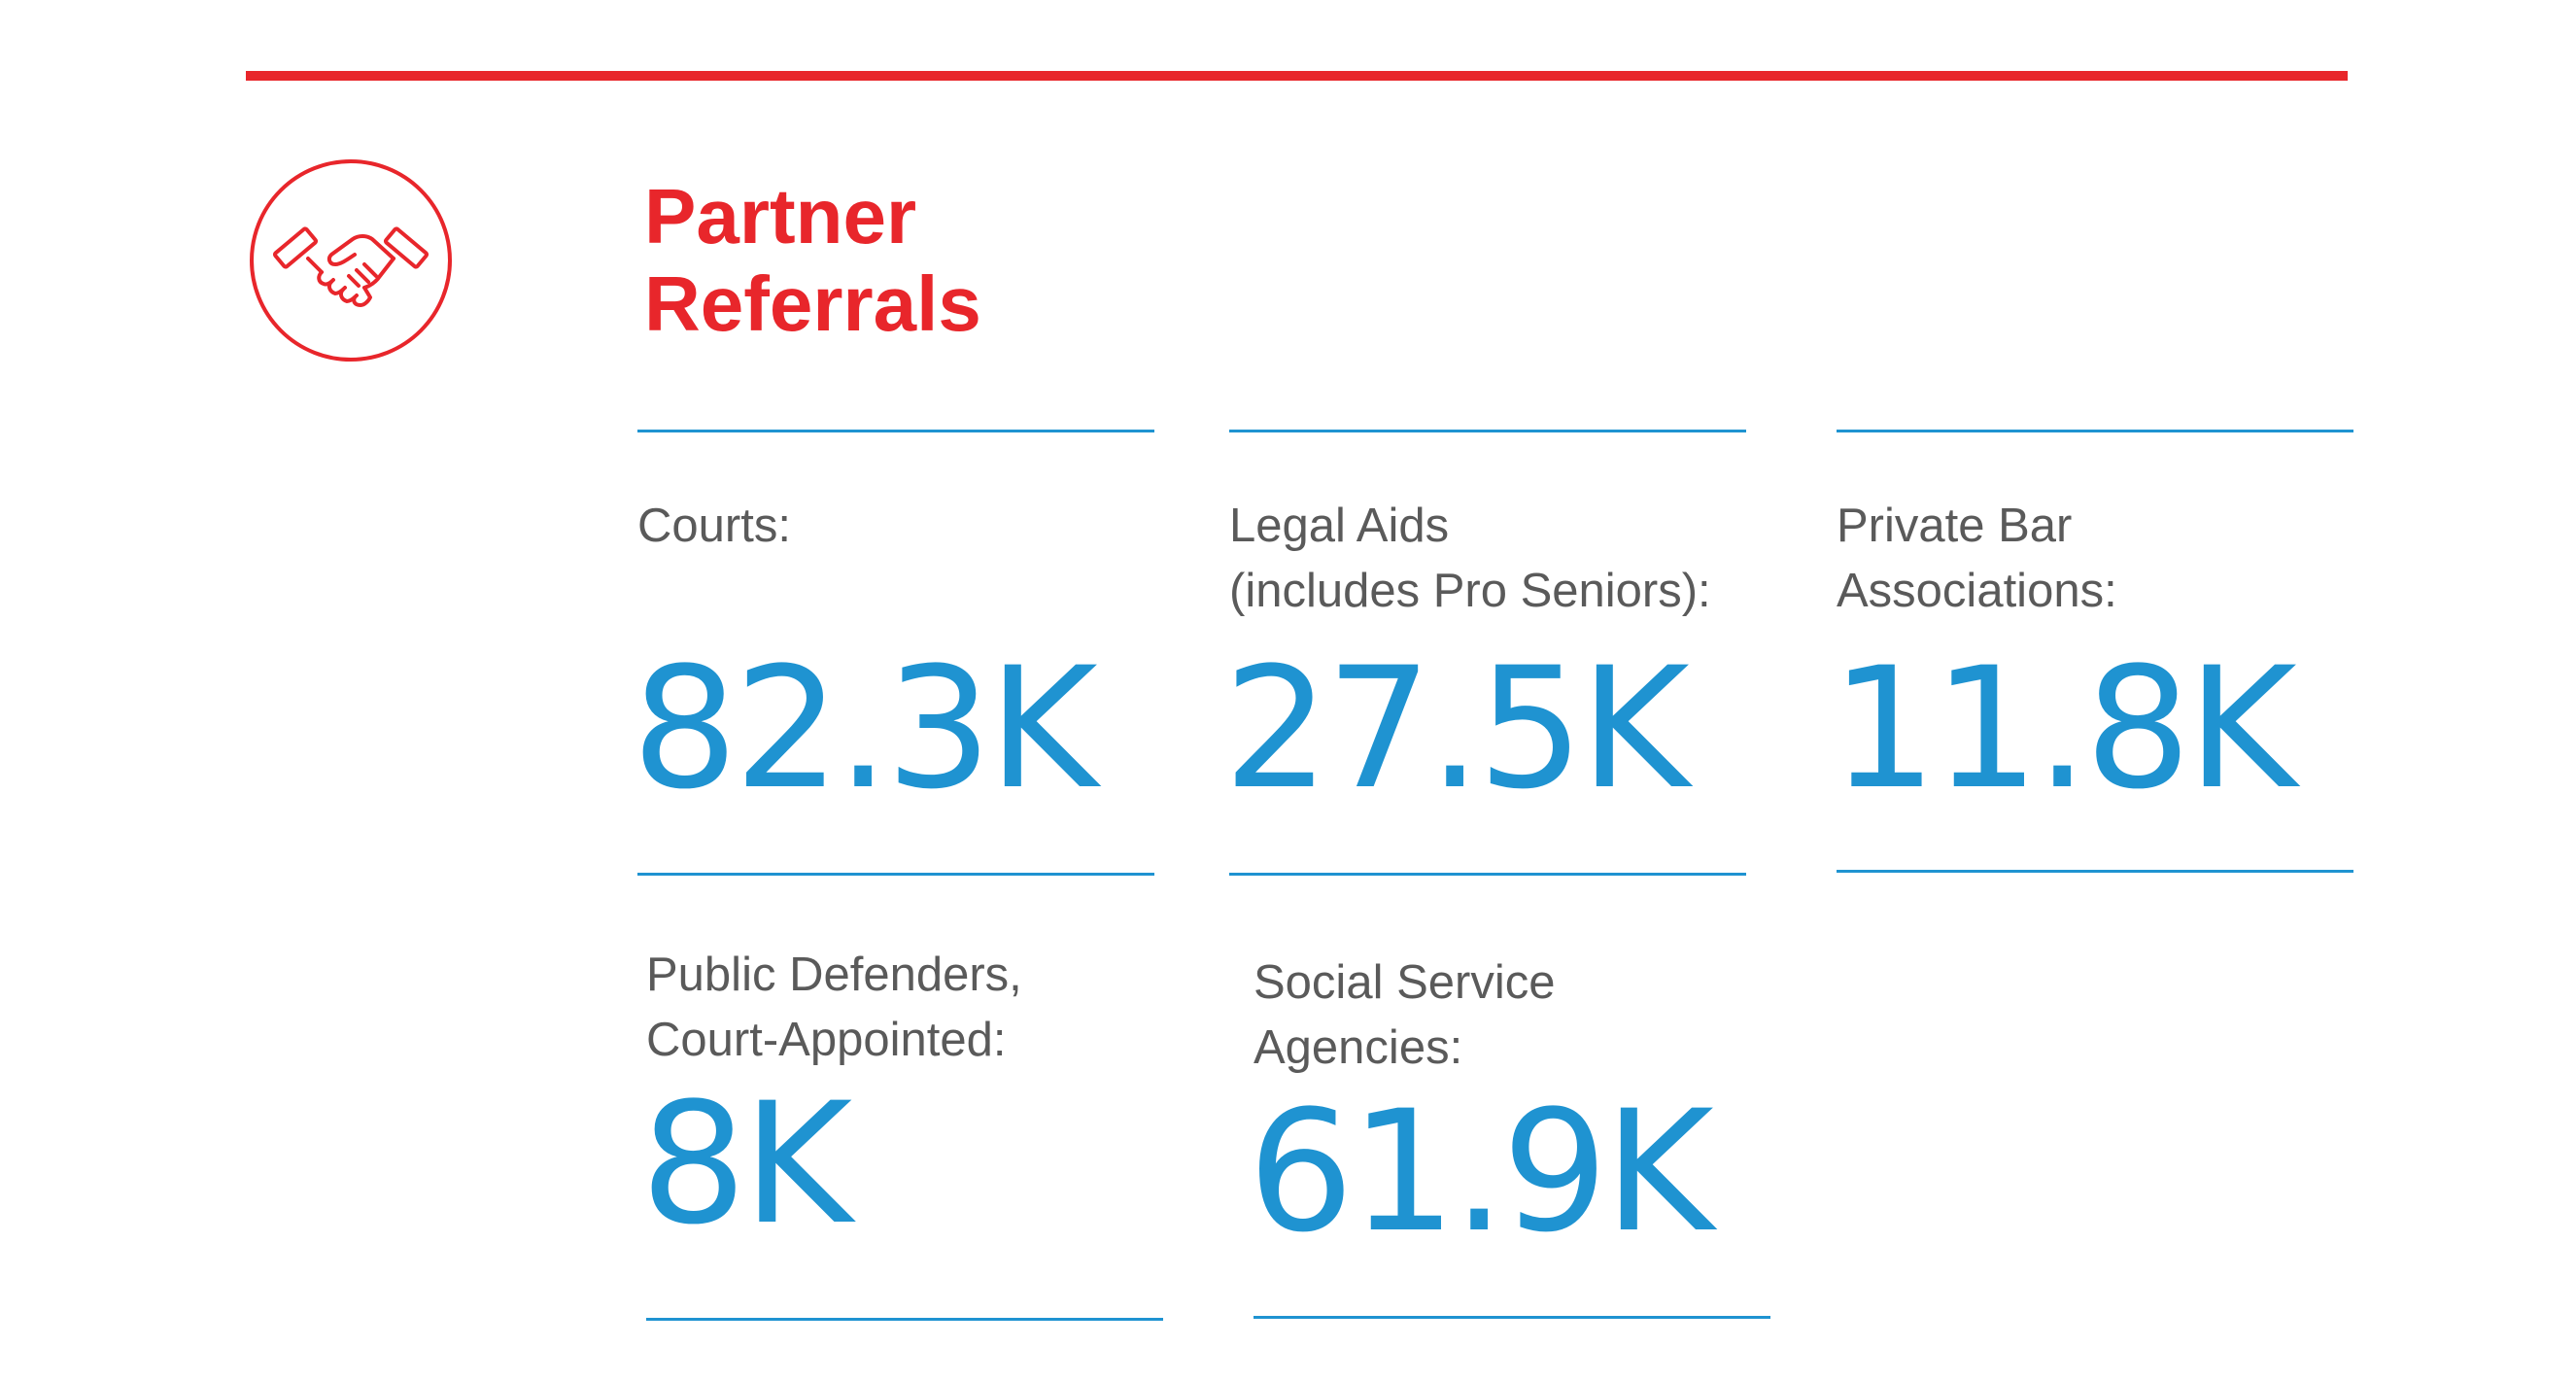 The image size is (2576, 1381). Describe the element at coordinates (834, 1007) in the screenshot. I see `stat-label: Public Defenders, Court-Appointed:` at that location.